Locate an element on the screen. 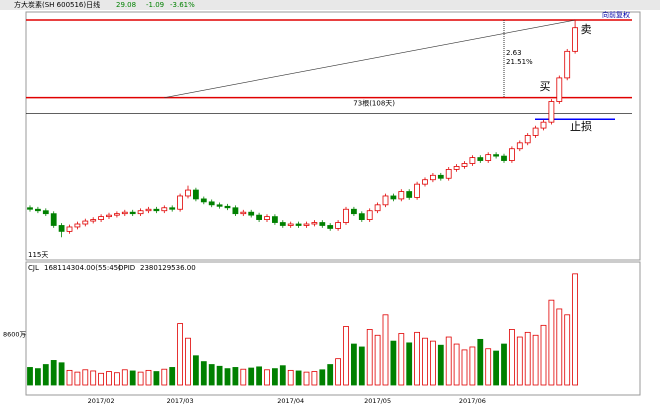  y-tick-label: 8600万 is located at coordinates (15, 335).